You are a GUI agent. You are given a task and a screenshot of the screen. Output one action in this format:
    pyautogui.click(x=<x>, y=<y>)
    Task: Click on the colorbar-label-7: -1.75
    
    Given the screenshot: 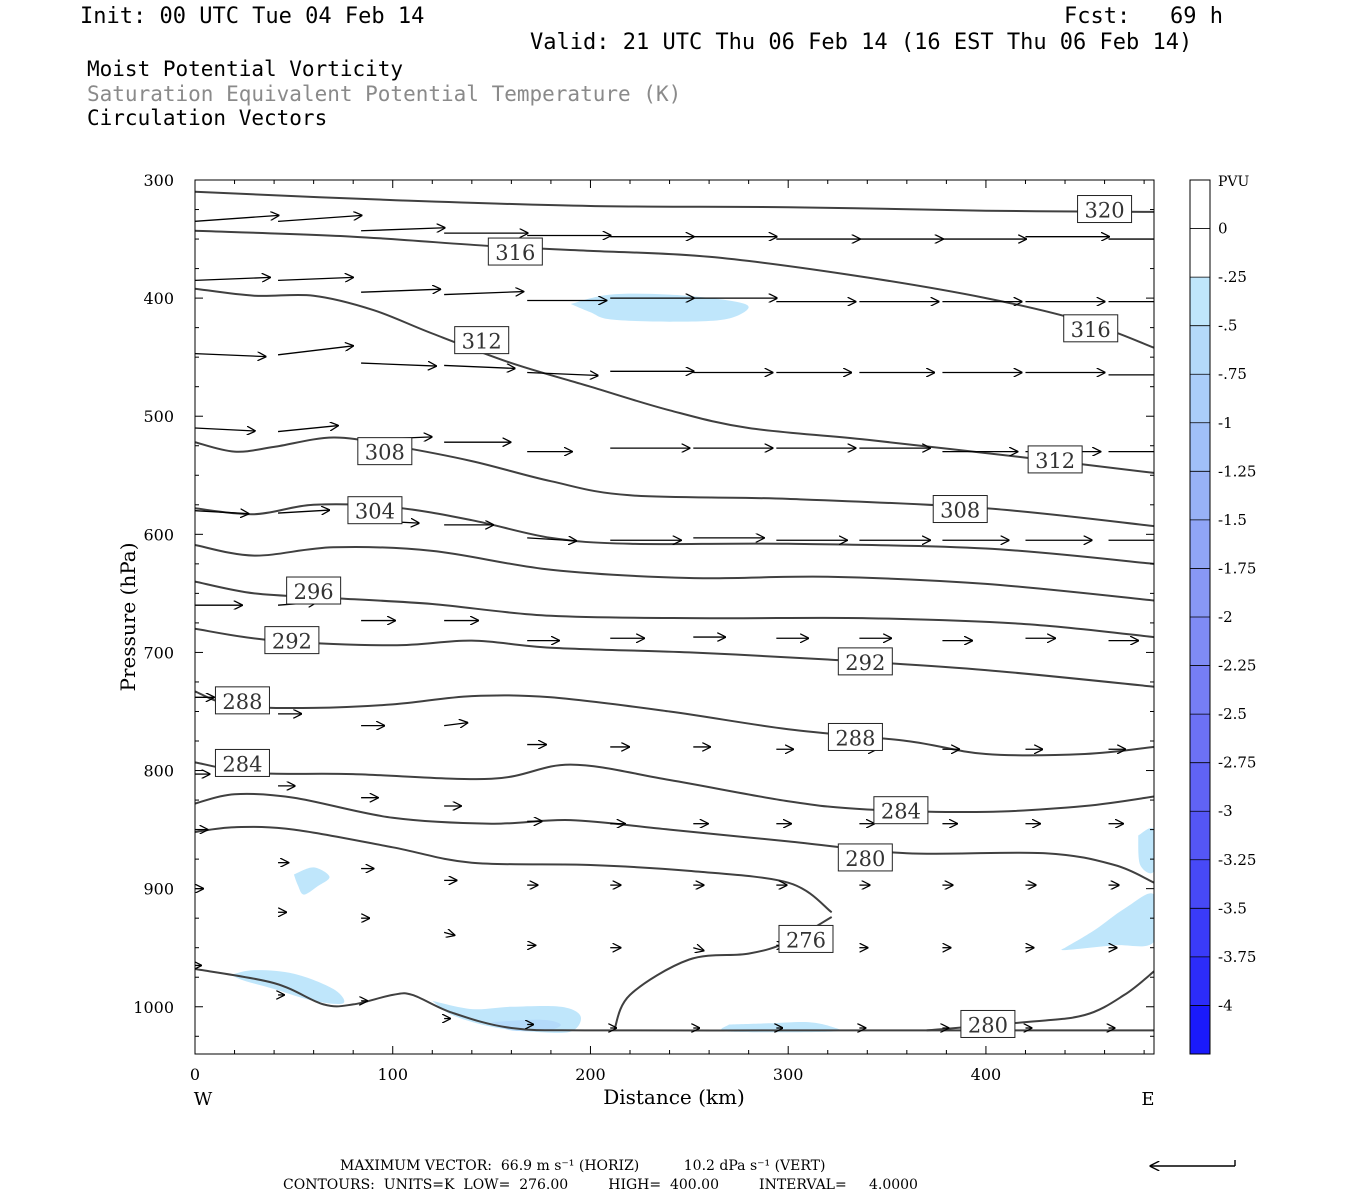 What is the action you would take?
    pyautogui.click(x=1237, y=568)
    